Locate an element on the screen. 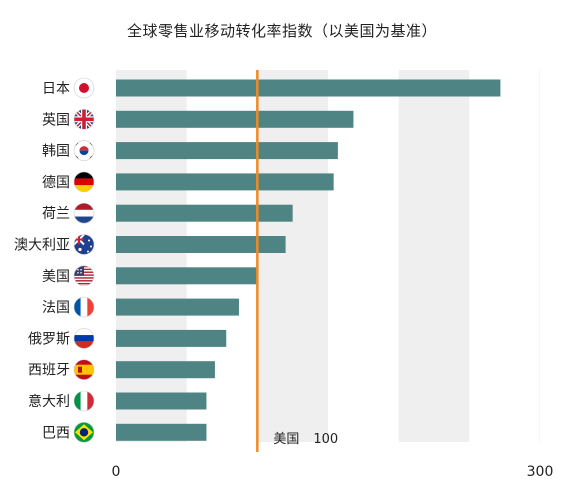 Image resolution: width=564 pixels, height=495 pixels. category-label: 澳大利亚 is located at coordinates (42, 246).